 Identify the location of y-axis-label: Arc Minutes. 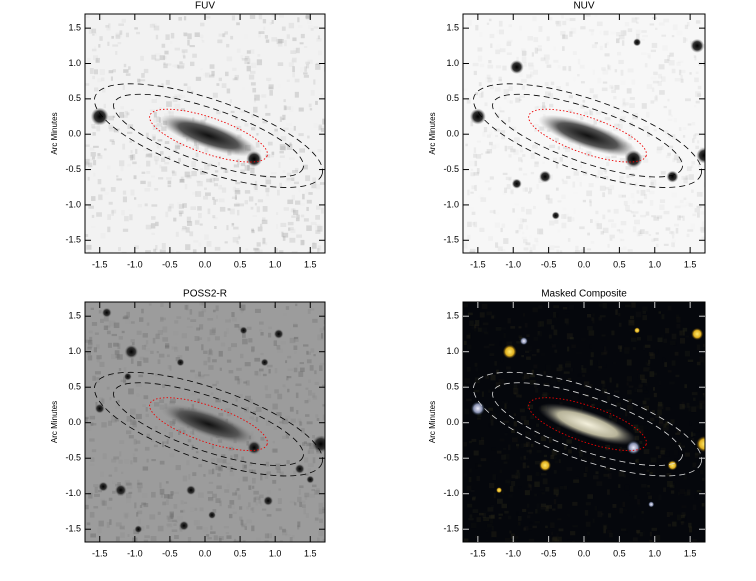
(432, 133).